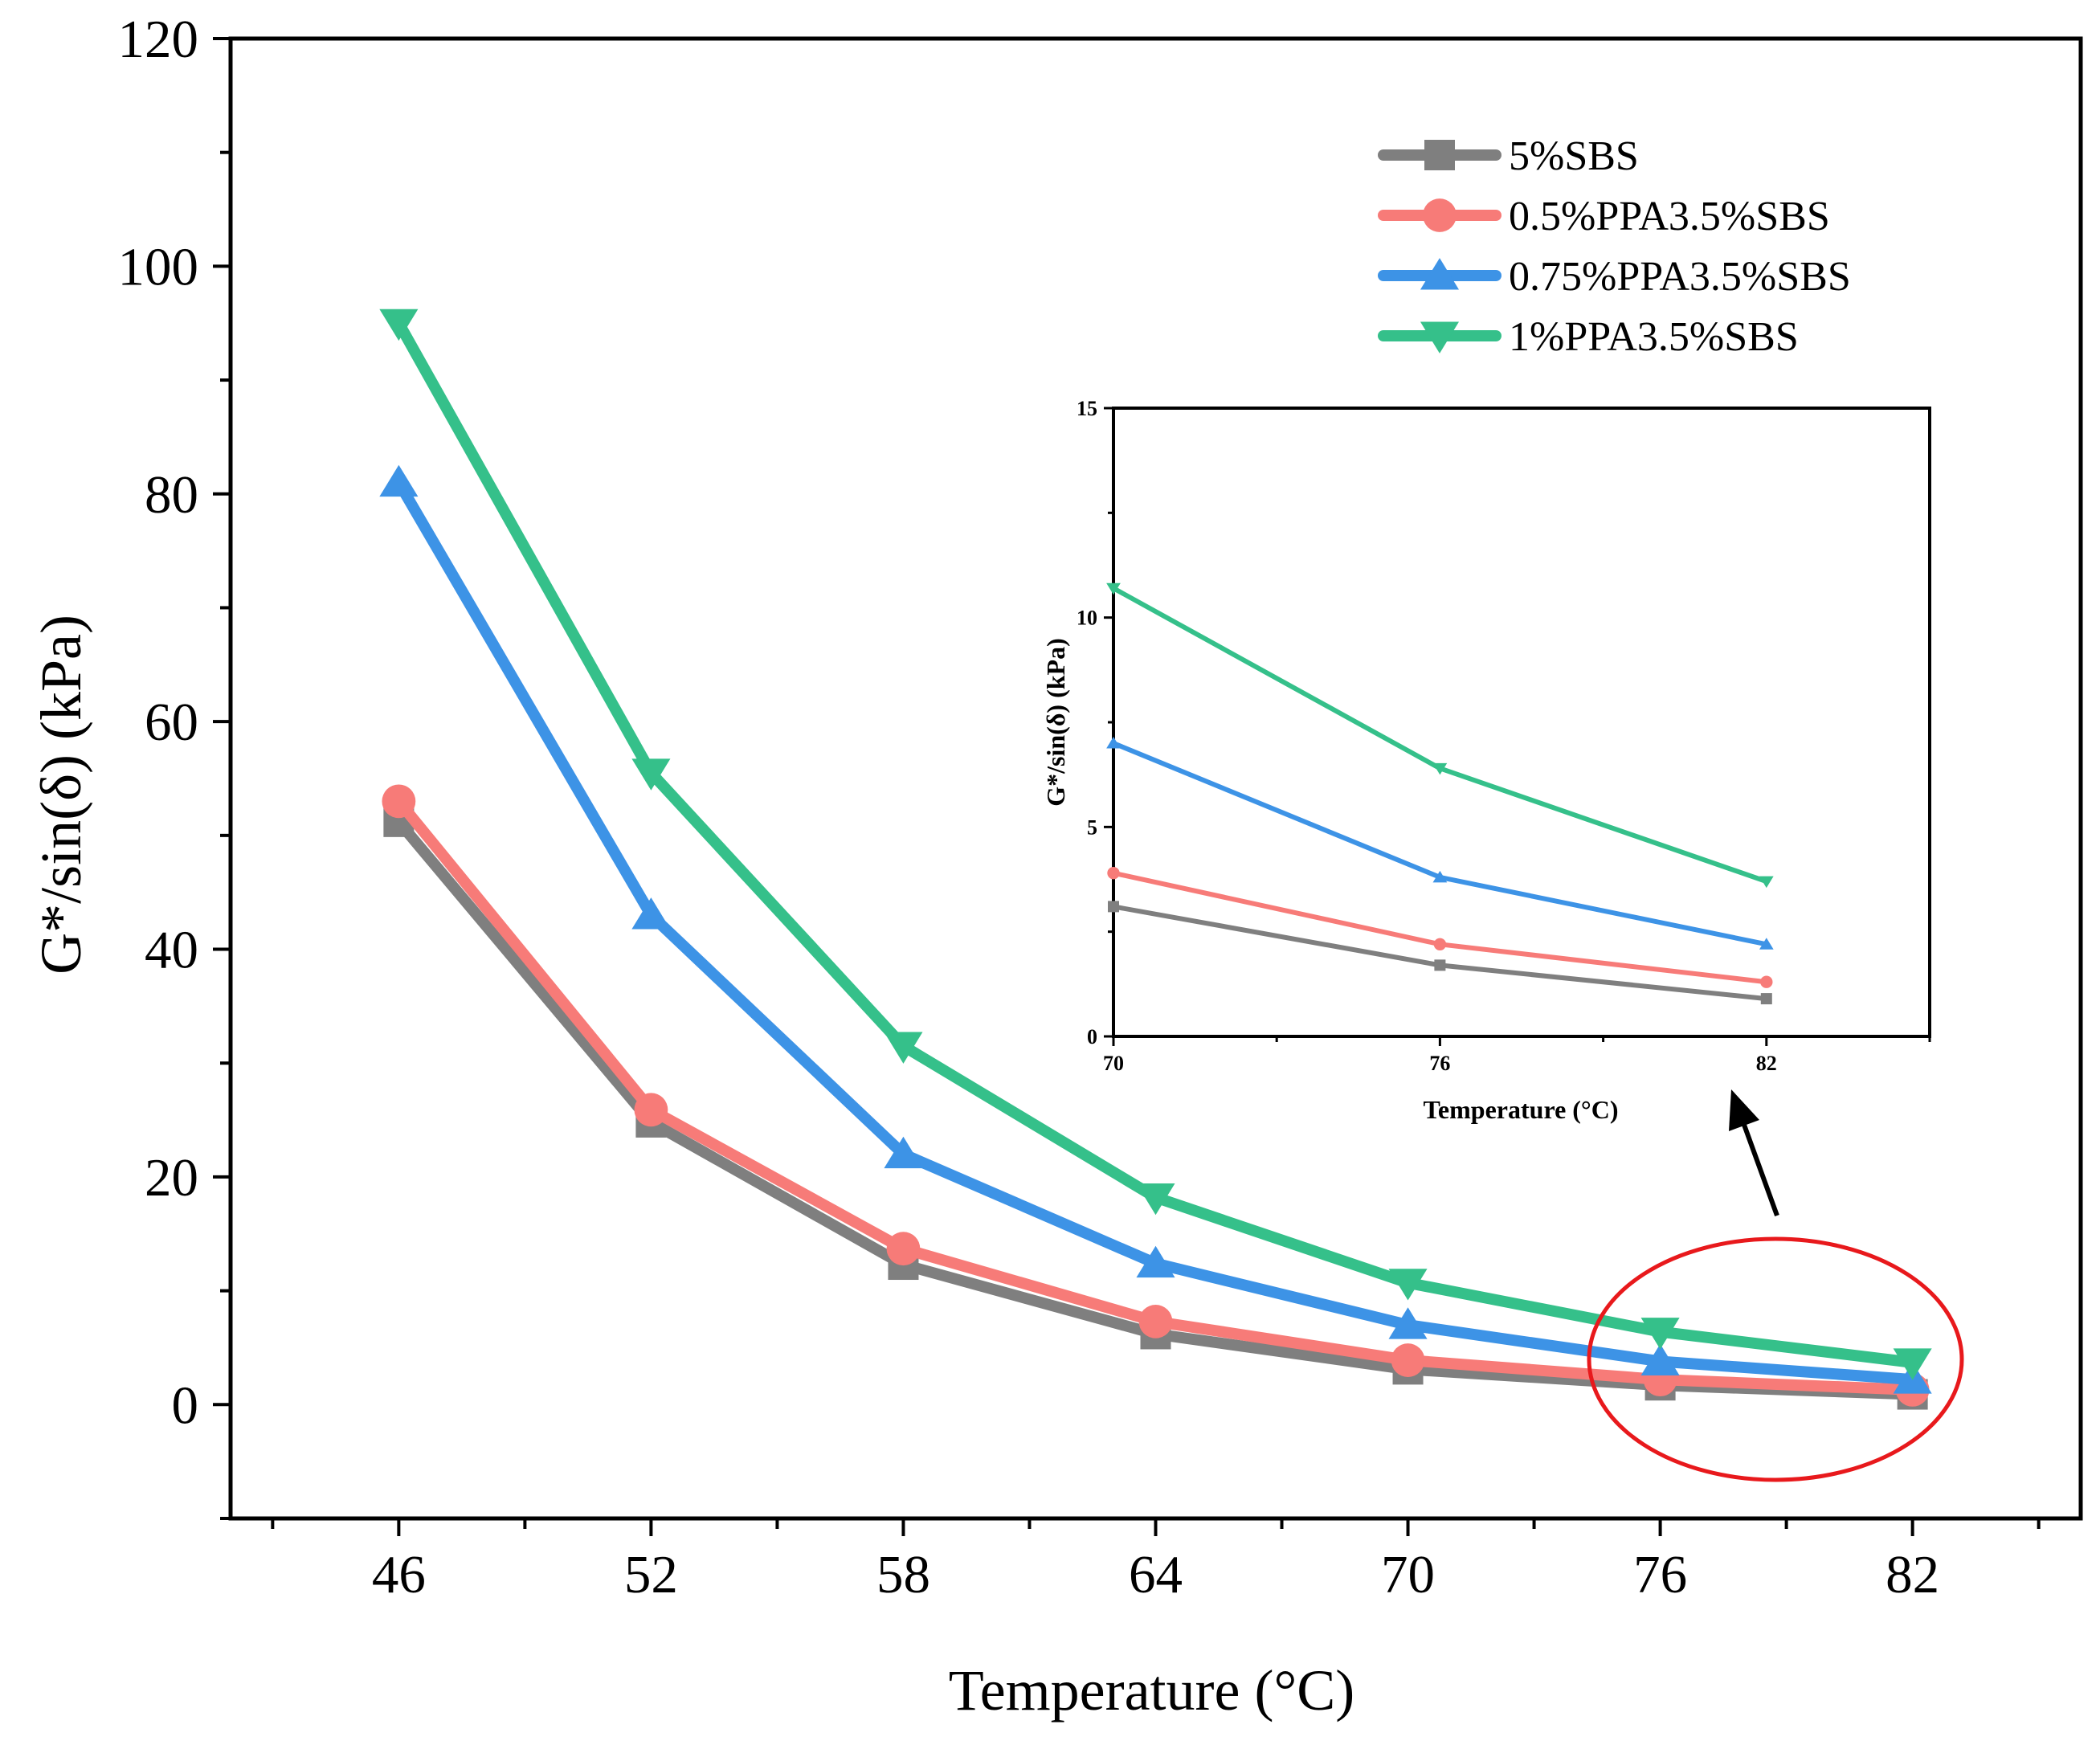  What do you see at coordinates (171, 495) in the screenshot?
I see `y-tick-label: 80` at bounding box center [171, 495].